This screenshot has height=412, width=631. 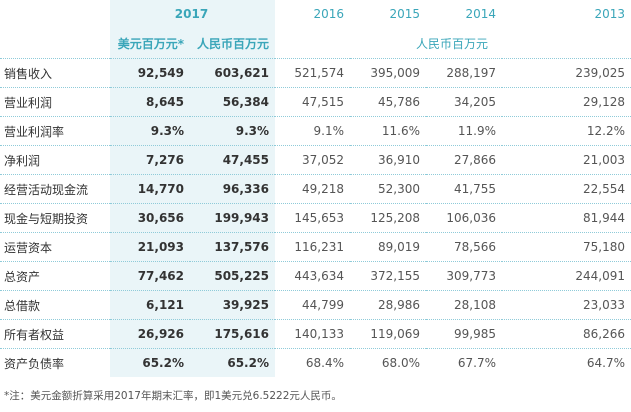 What do you see at coordinates (150, 160) in the screenshot?
I see `cell-value: 7,276` at bounding box center [150, 160].